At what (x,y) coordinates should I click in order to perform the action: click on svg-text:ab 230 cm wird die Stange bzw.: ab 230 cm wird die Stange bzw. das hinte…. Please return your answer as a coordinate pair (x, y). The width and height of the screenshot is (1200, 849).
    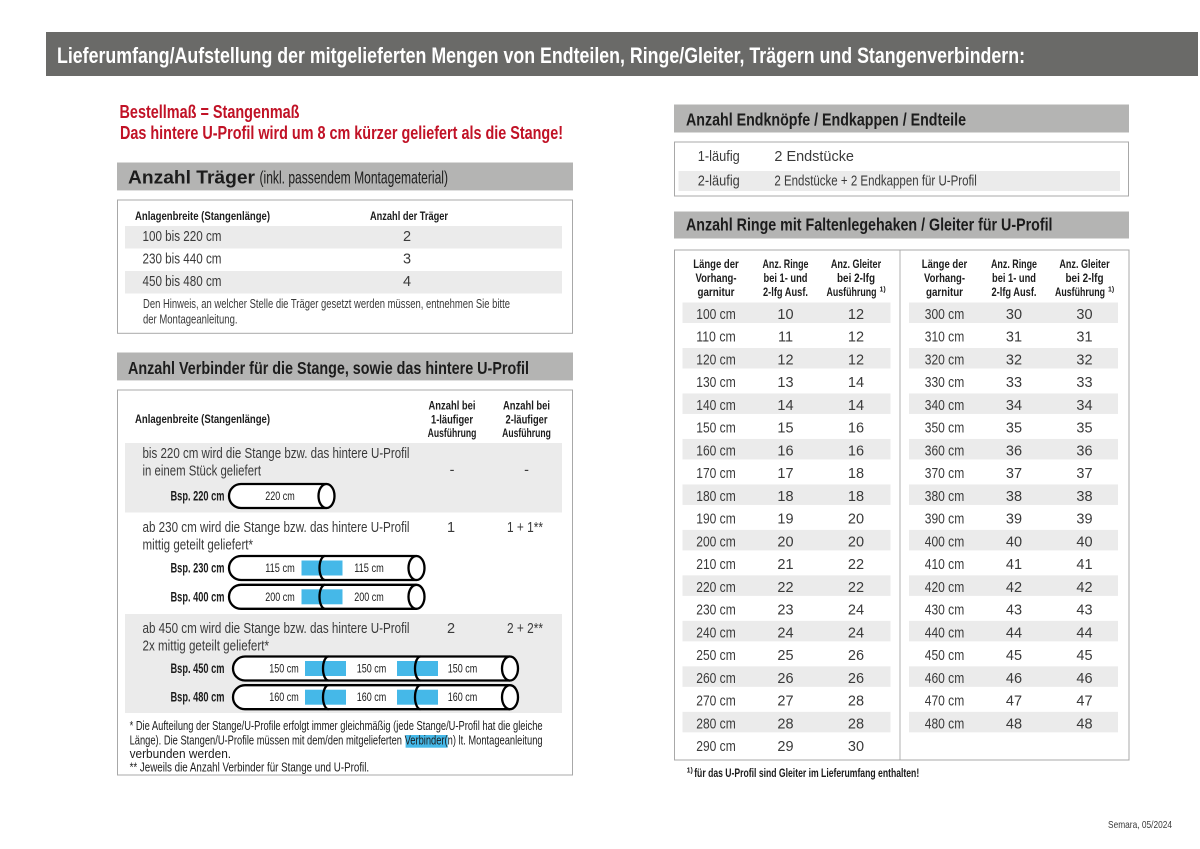
    Looking at the image, I should click on (276, 528).